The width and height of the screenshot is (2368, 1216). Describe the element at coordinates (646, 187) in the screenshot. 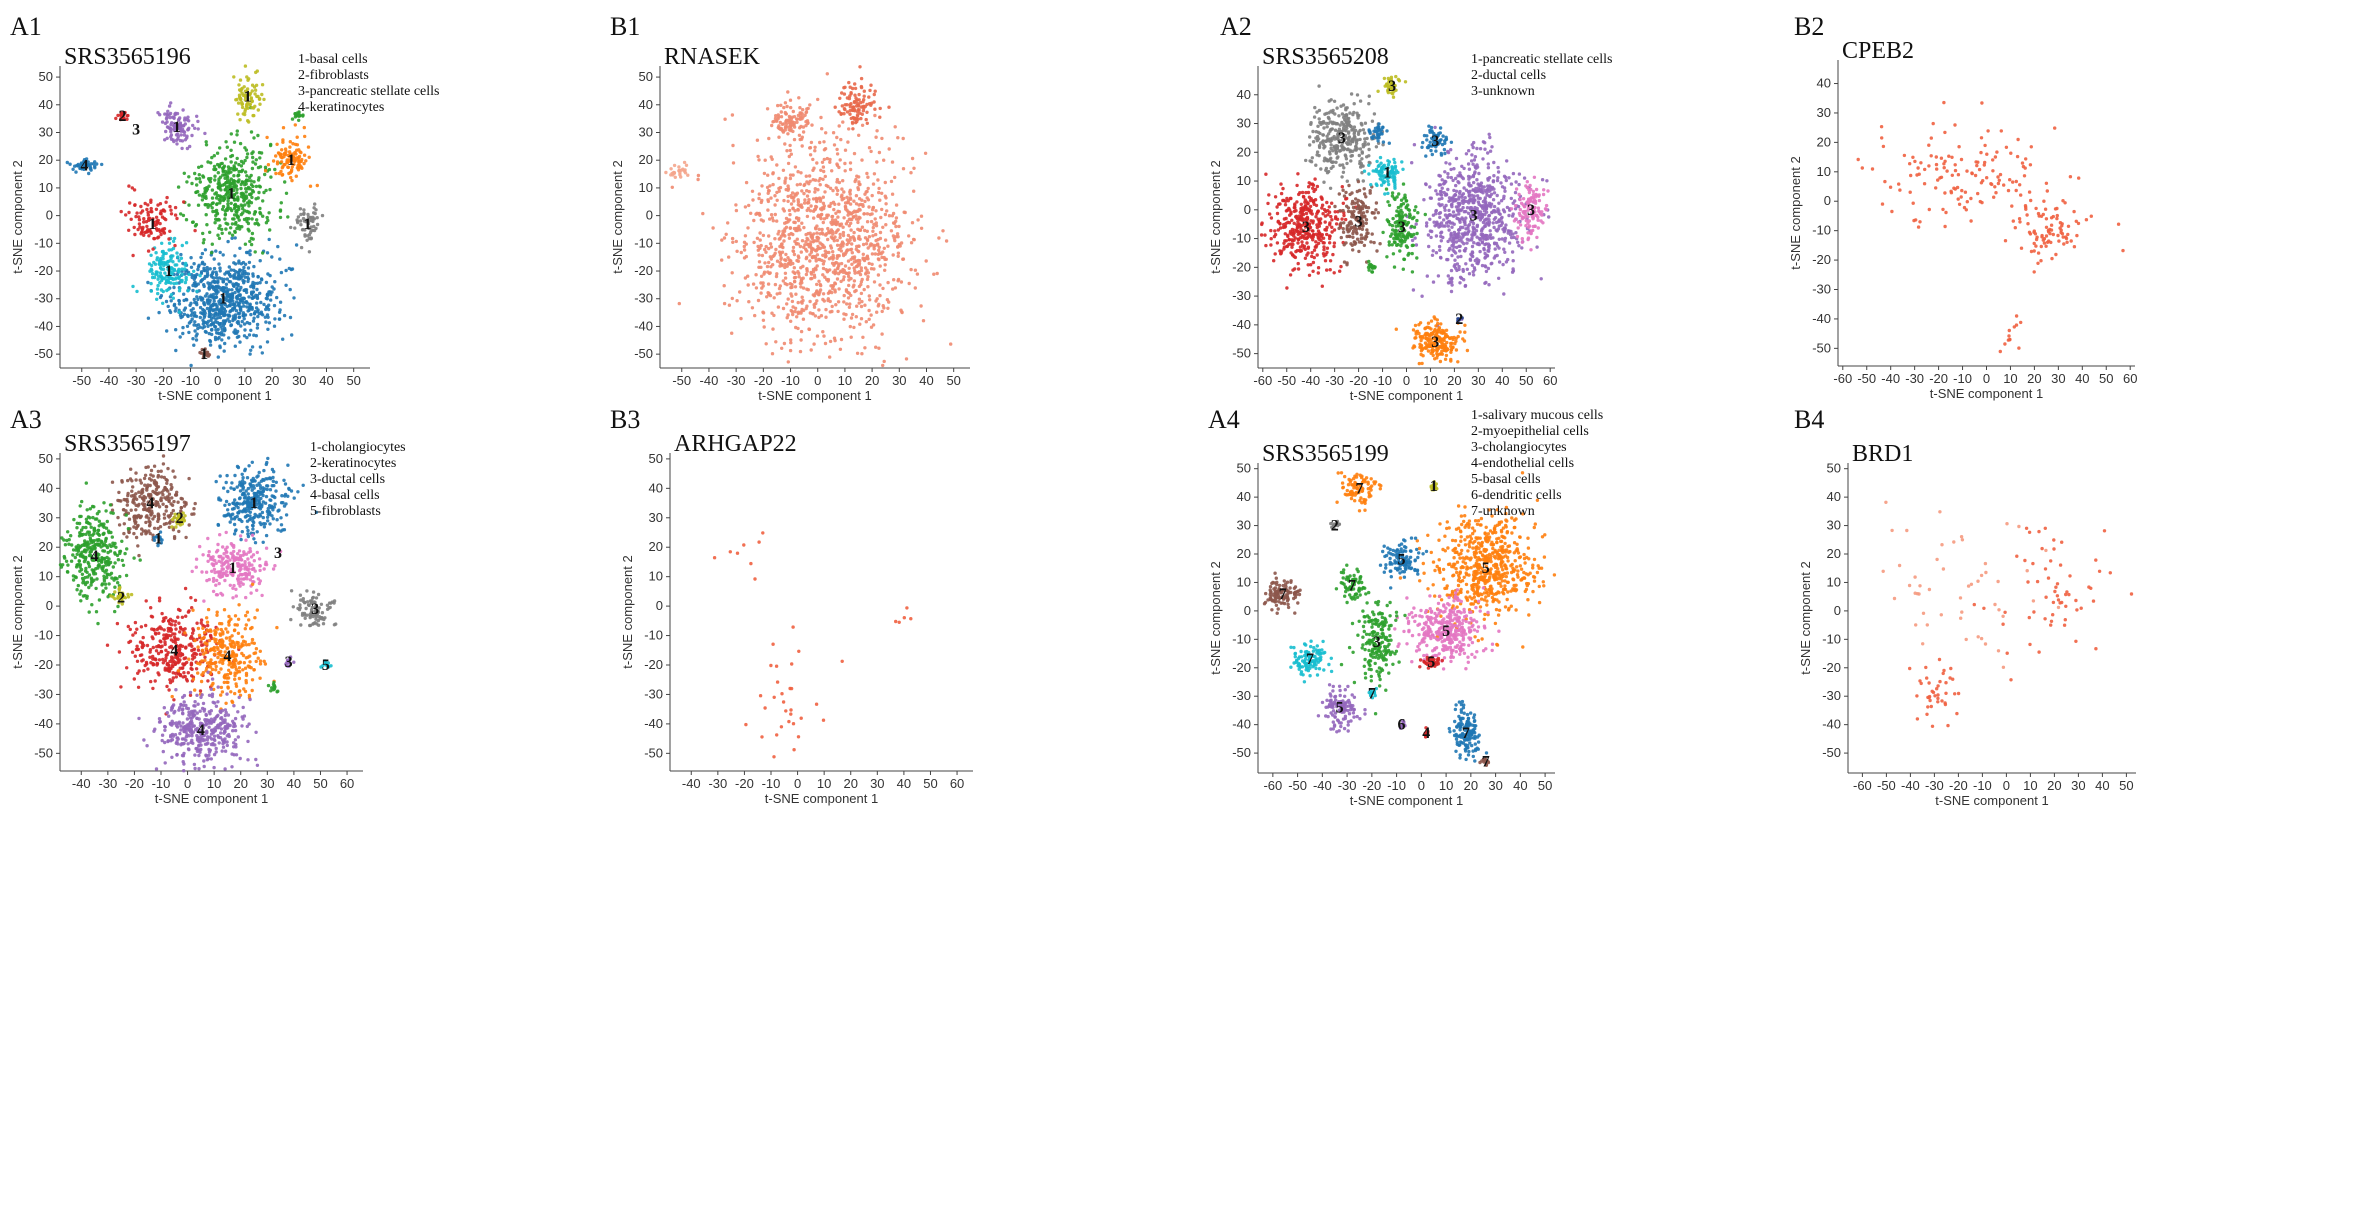

I see `y-tick-label: 10` at that location.